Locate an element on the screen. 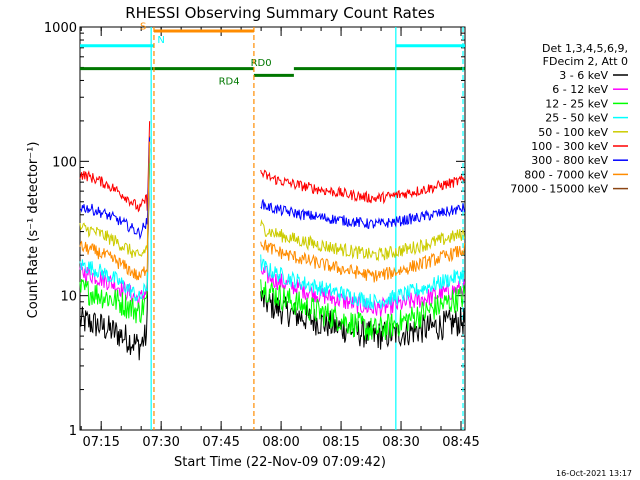 Image resolution: width=640 pixels, height=480 pixels. y-tick-label: 1 is located at coordinates (73, 431).